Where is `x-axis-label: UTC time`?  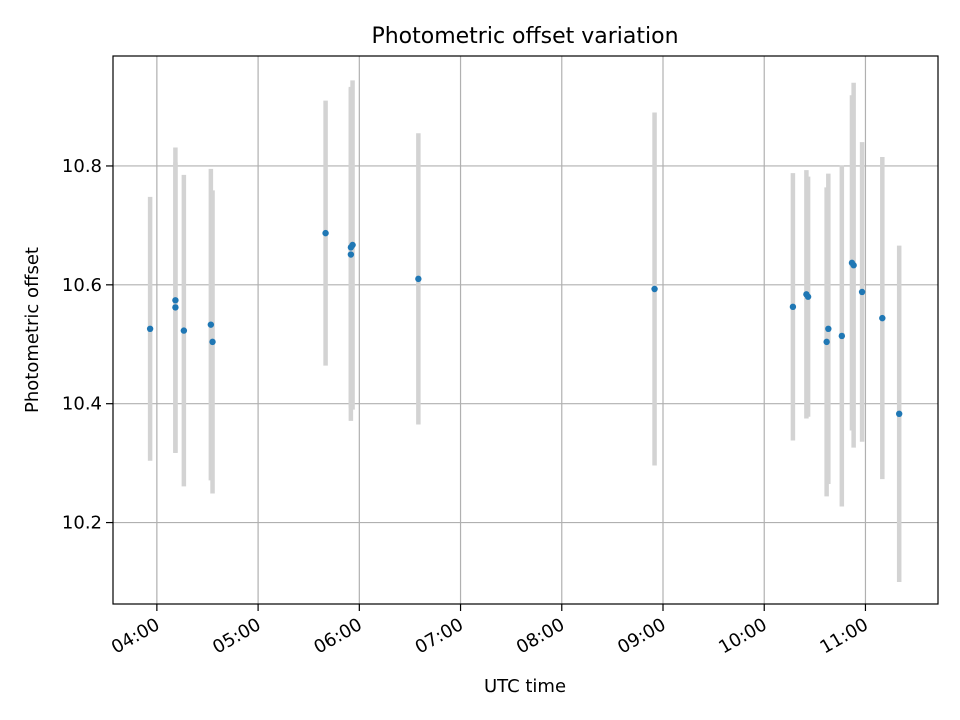
x-axis-label: UTC time is located at coordinates (525, 686).